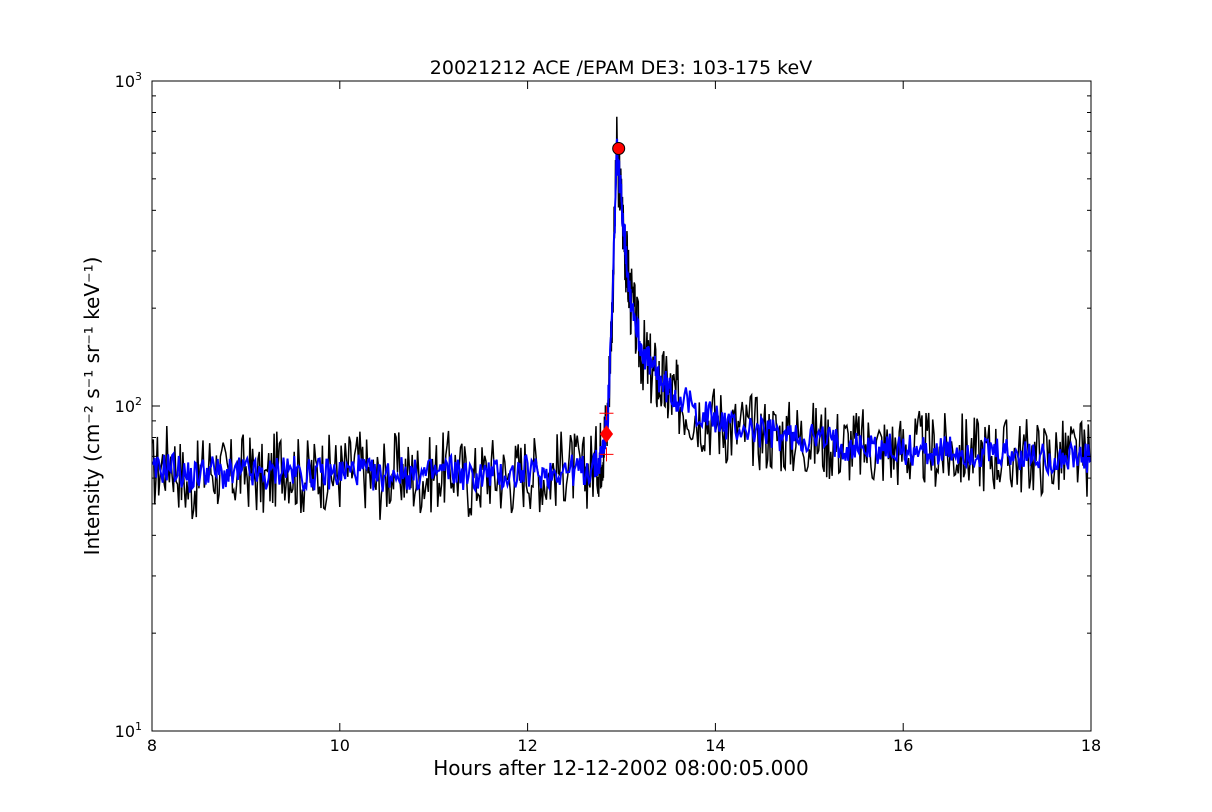 The width and height of the screenshot is (1212, 812). Describe the element at coordinates (340, 745) in the screenshot. I see `x-tick-label: 10` at that location.